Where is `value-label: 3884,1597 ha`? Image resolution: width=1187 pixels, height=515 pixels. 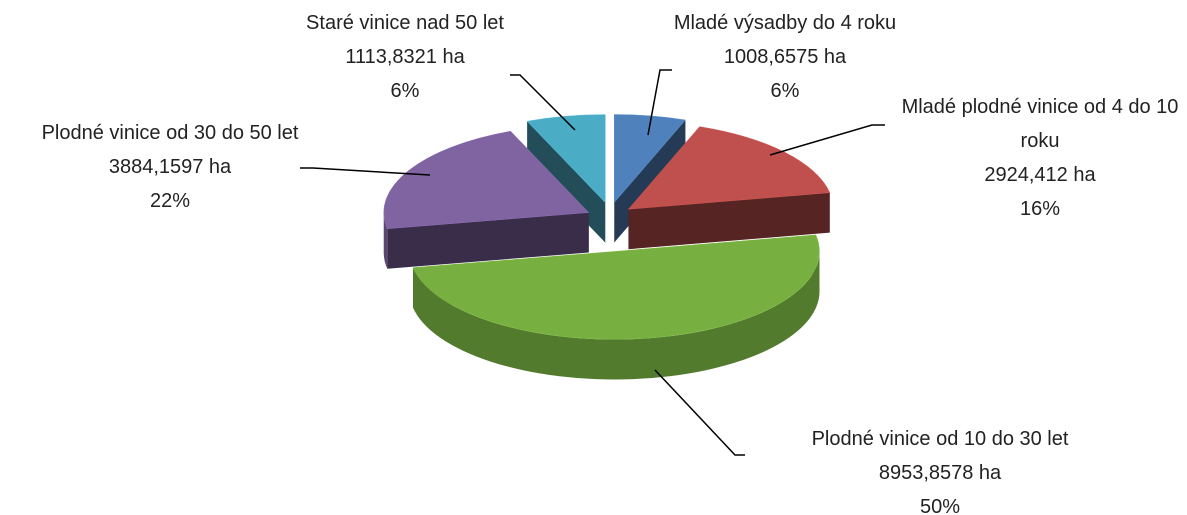
value-label: 3884,1597 ha is located at coordinates (170, 167).